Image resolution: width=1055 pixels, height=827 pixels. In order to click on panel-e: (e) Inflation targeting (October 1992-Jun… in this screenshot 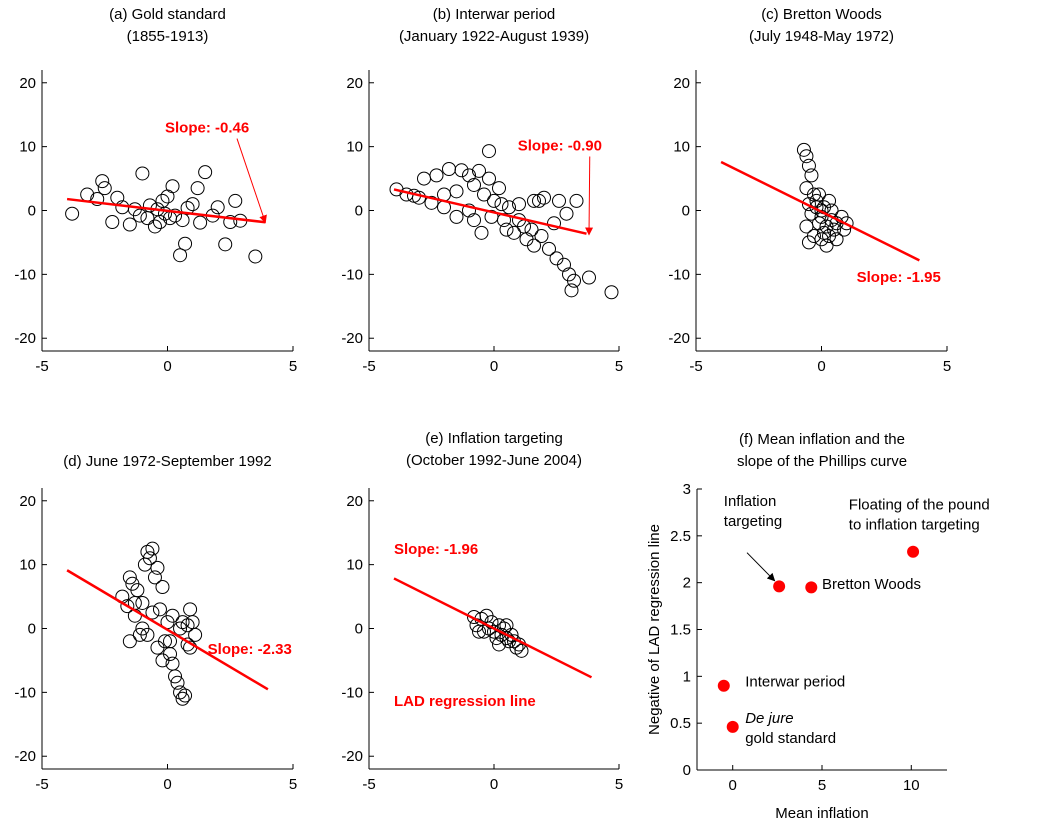, I will do `click(482, 611)`.